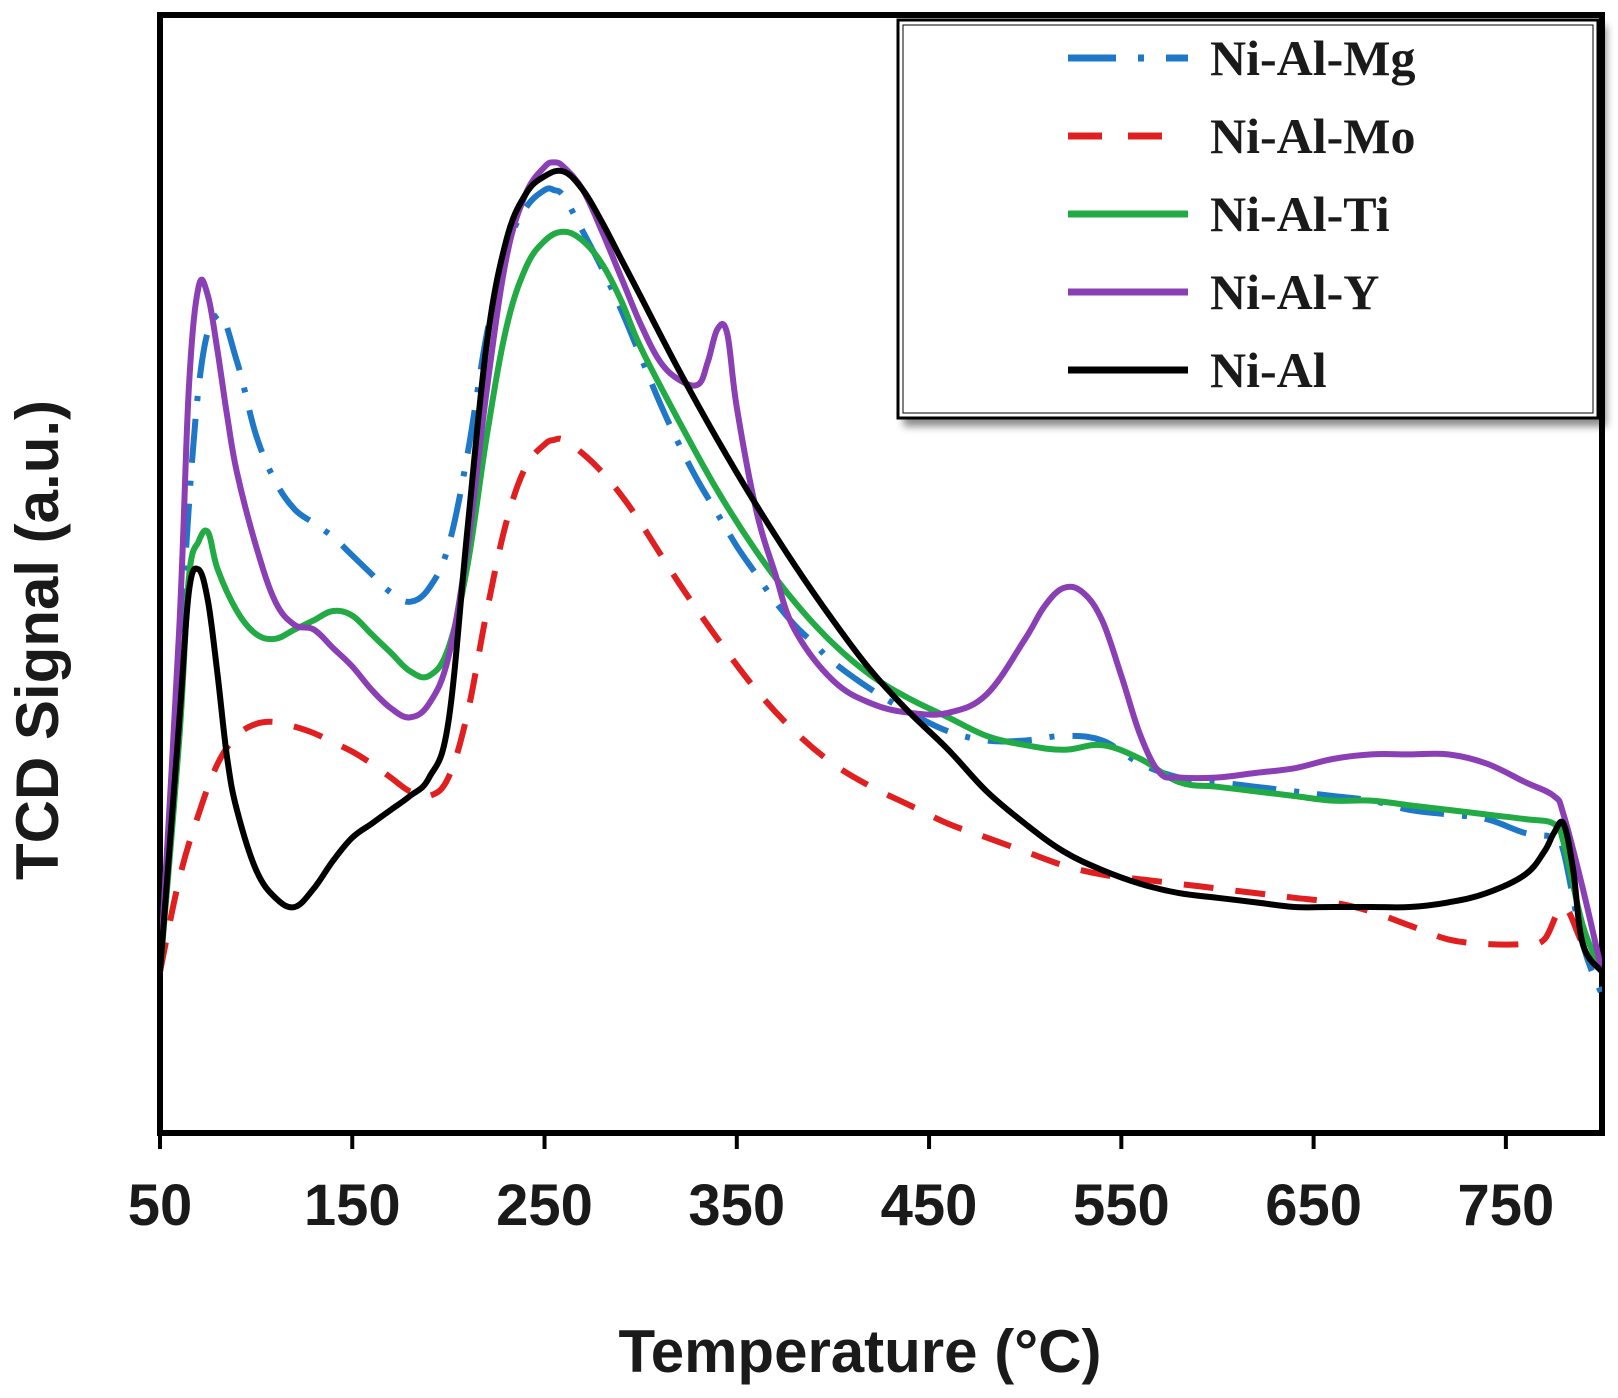 The width and height of the screenshot is (1618, 1398). What do you see at coordinates (929, 1205) in the screenshot?
I see `x-tick-label-450: 450` at bounding box center [929, 1205].